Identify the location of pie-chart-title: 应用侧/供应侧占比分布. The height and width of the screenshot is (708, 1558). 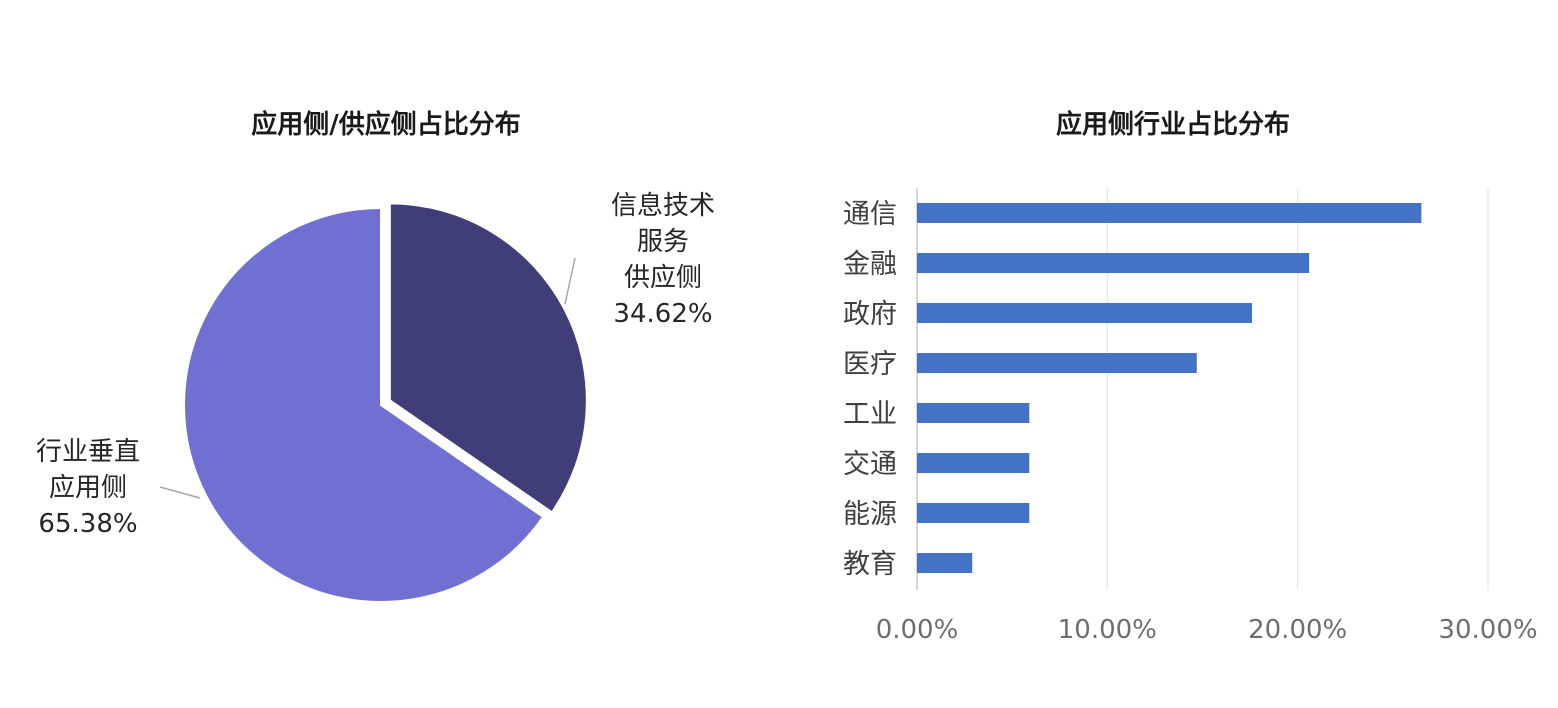
(386, 124).